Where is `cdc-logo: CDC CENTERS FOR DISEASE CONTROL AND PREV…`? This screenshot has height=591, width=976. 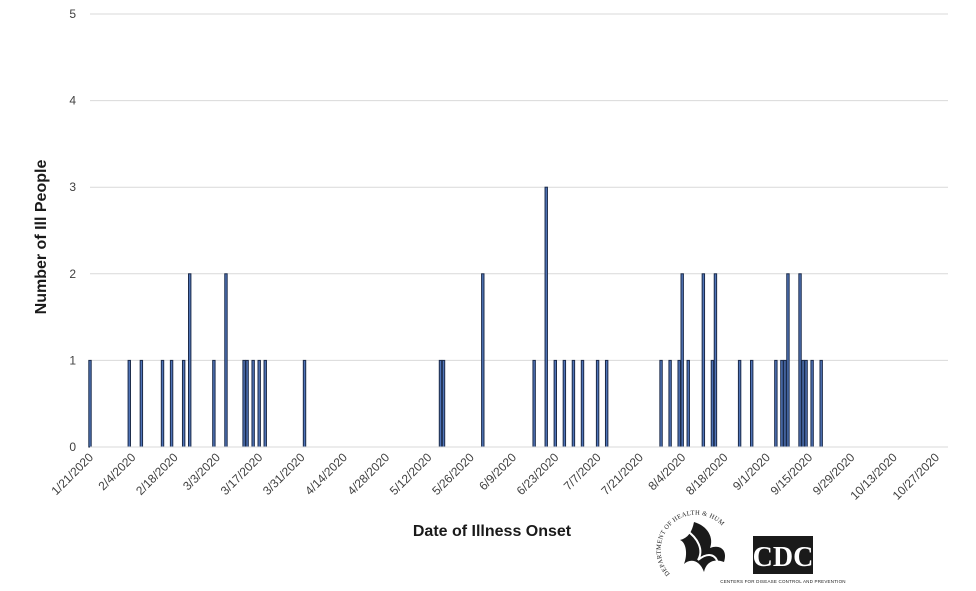
cdc-logo: CDC CENTERS FOR DISEASE CONTROL AND PREV… is located at coordinates (783, 560).